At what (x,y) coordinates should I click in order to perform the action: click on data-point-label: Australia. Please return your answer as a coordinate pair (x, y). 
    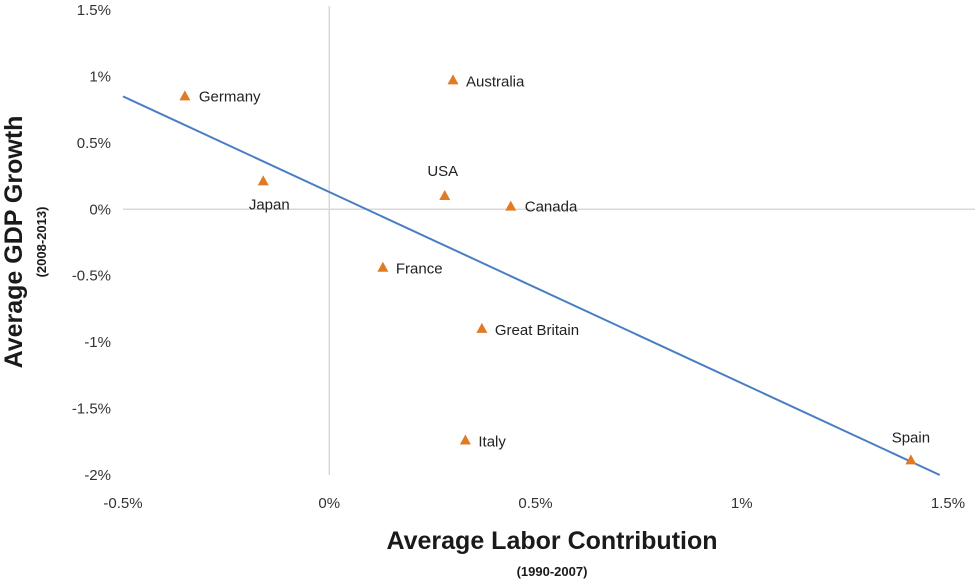
    Looking at the image, I should click on (495, 81).